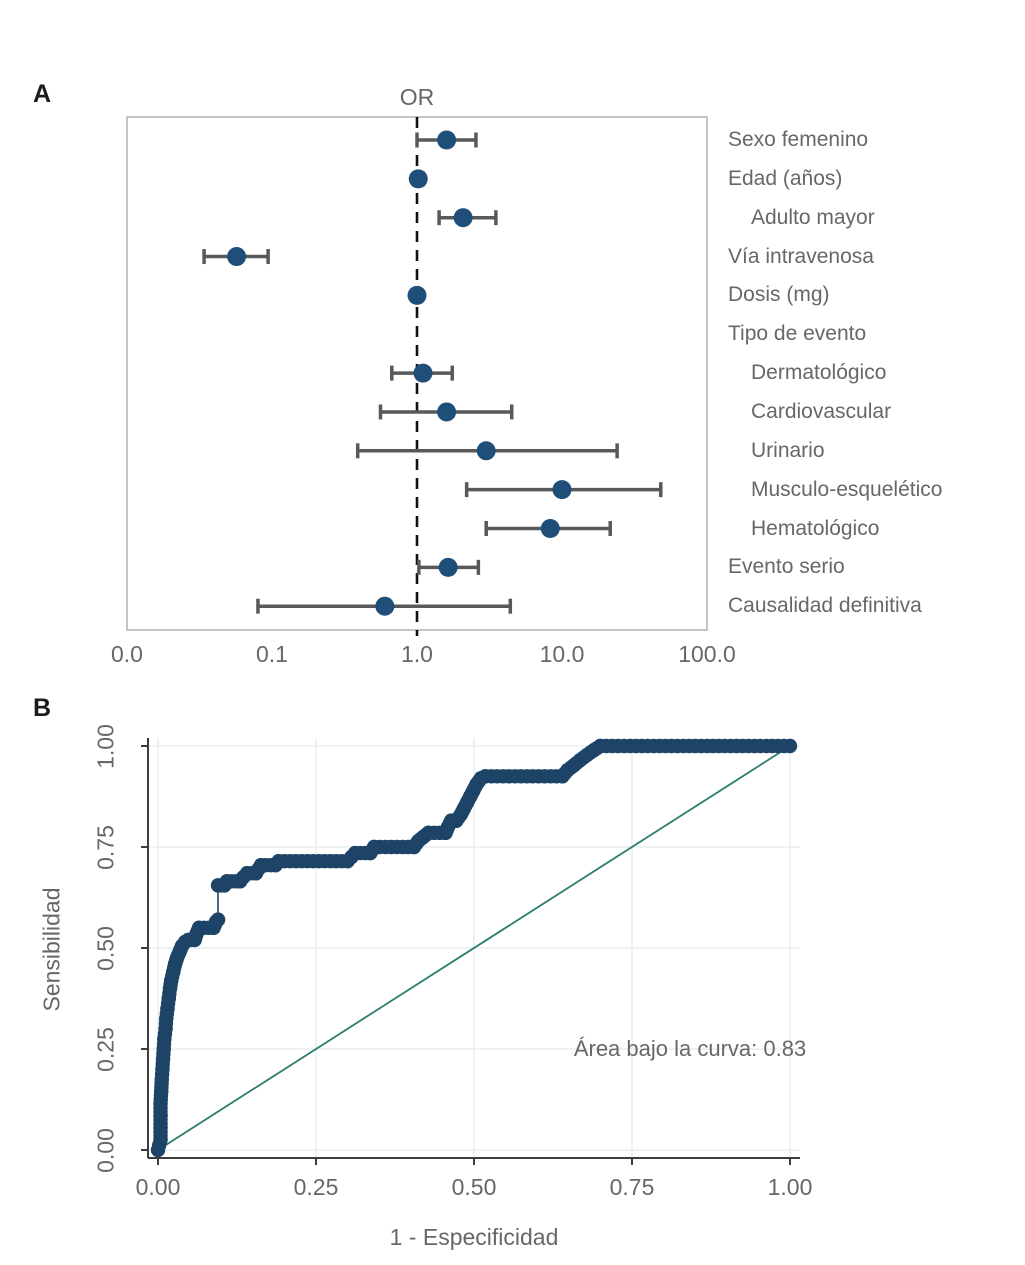  What do you see at coordinates (105, 1049) in the screenshot?
I see `roc-y-tick-label: 0.25` at bounding box center [105, 1049].